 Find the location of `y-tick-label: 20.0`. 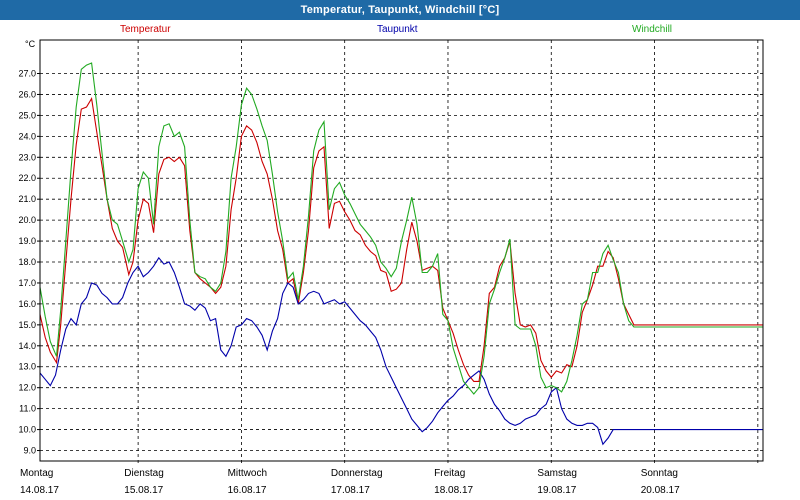

y-tick-label: 20.0 is located at coordinates (27, 220).